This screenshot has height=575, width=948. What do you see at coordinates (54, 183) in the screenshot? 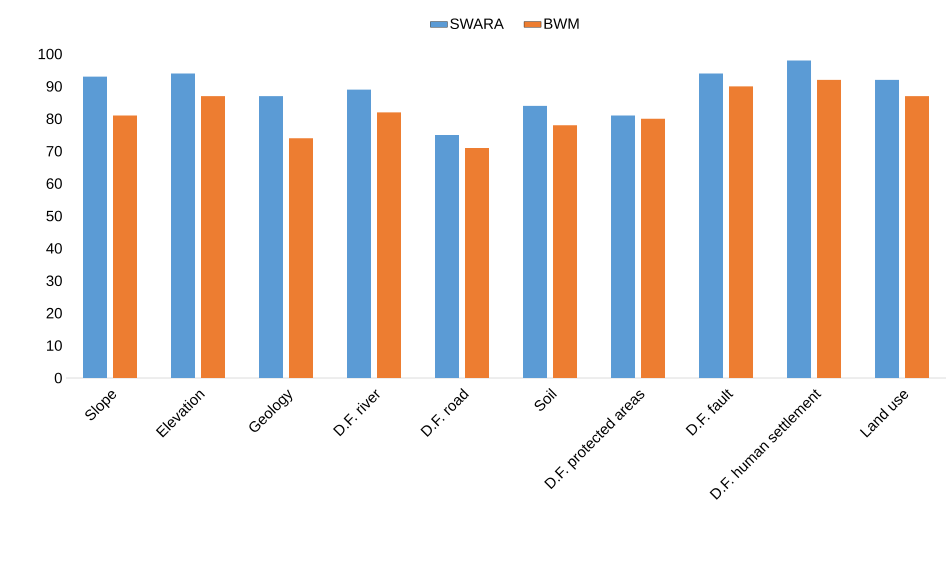
I see `y-tick-label: 60` at bounding box center [54, 183].